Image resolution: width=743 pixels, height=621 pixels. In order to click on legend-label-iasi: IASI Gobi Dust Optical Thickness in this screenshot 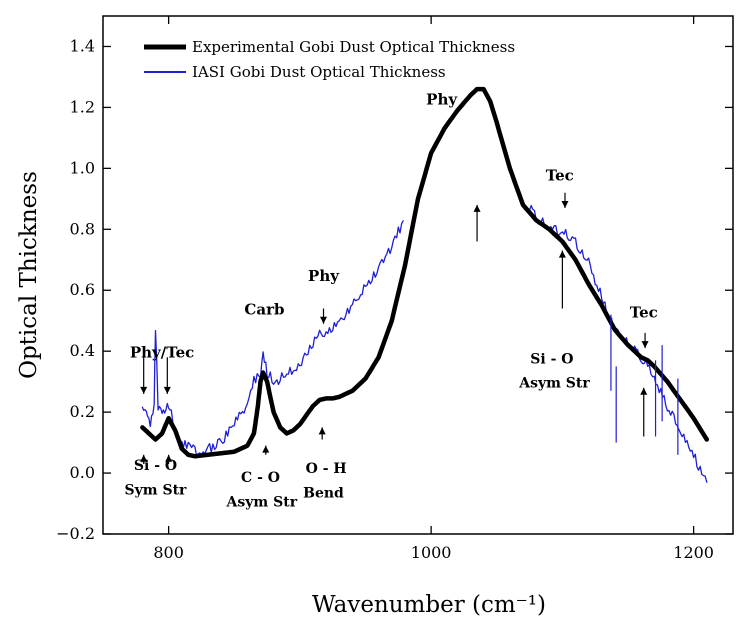, I will do `click(319, 72)`.